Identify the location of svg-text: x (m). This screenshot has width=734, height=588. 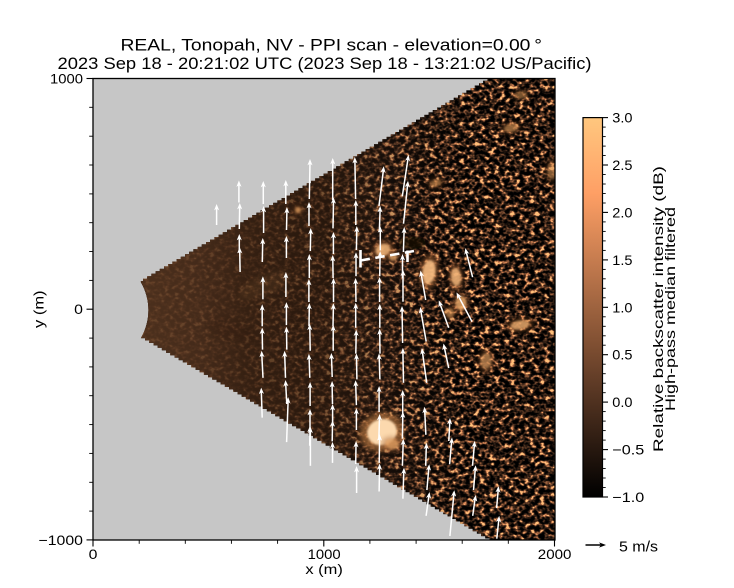
(324, 569).